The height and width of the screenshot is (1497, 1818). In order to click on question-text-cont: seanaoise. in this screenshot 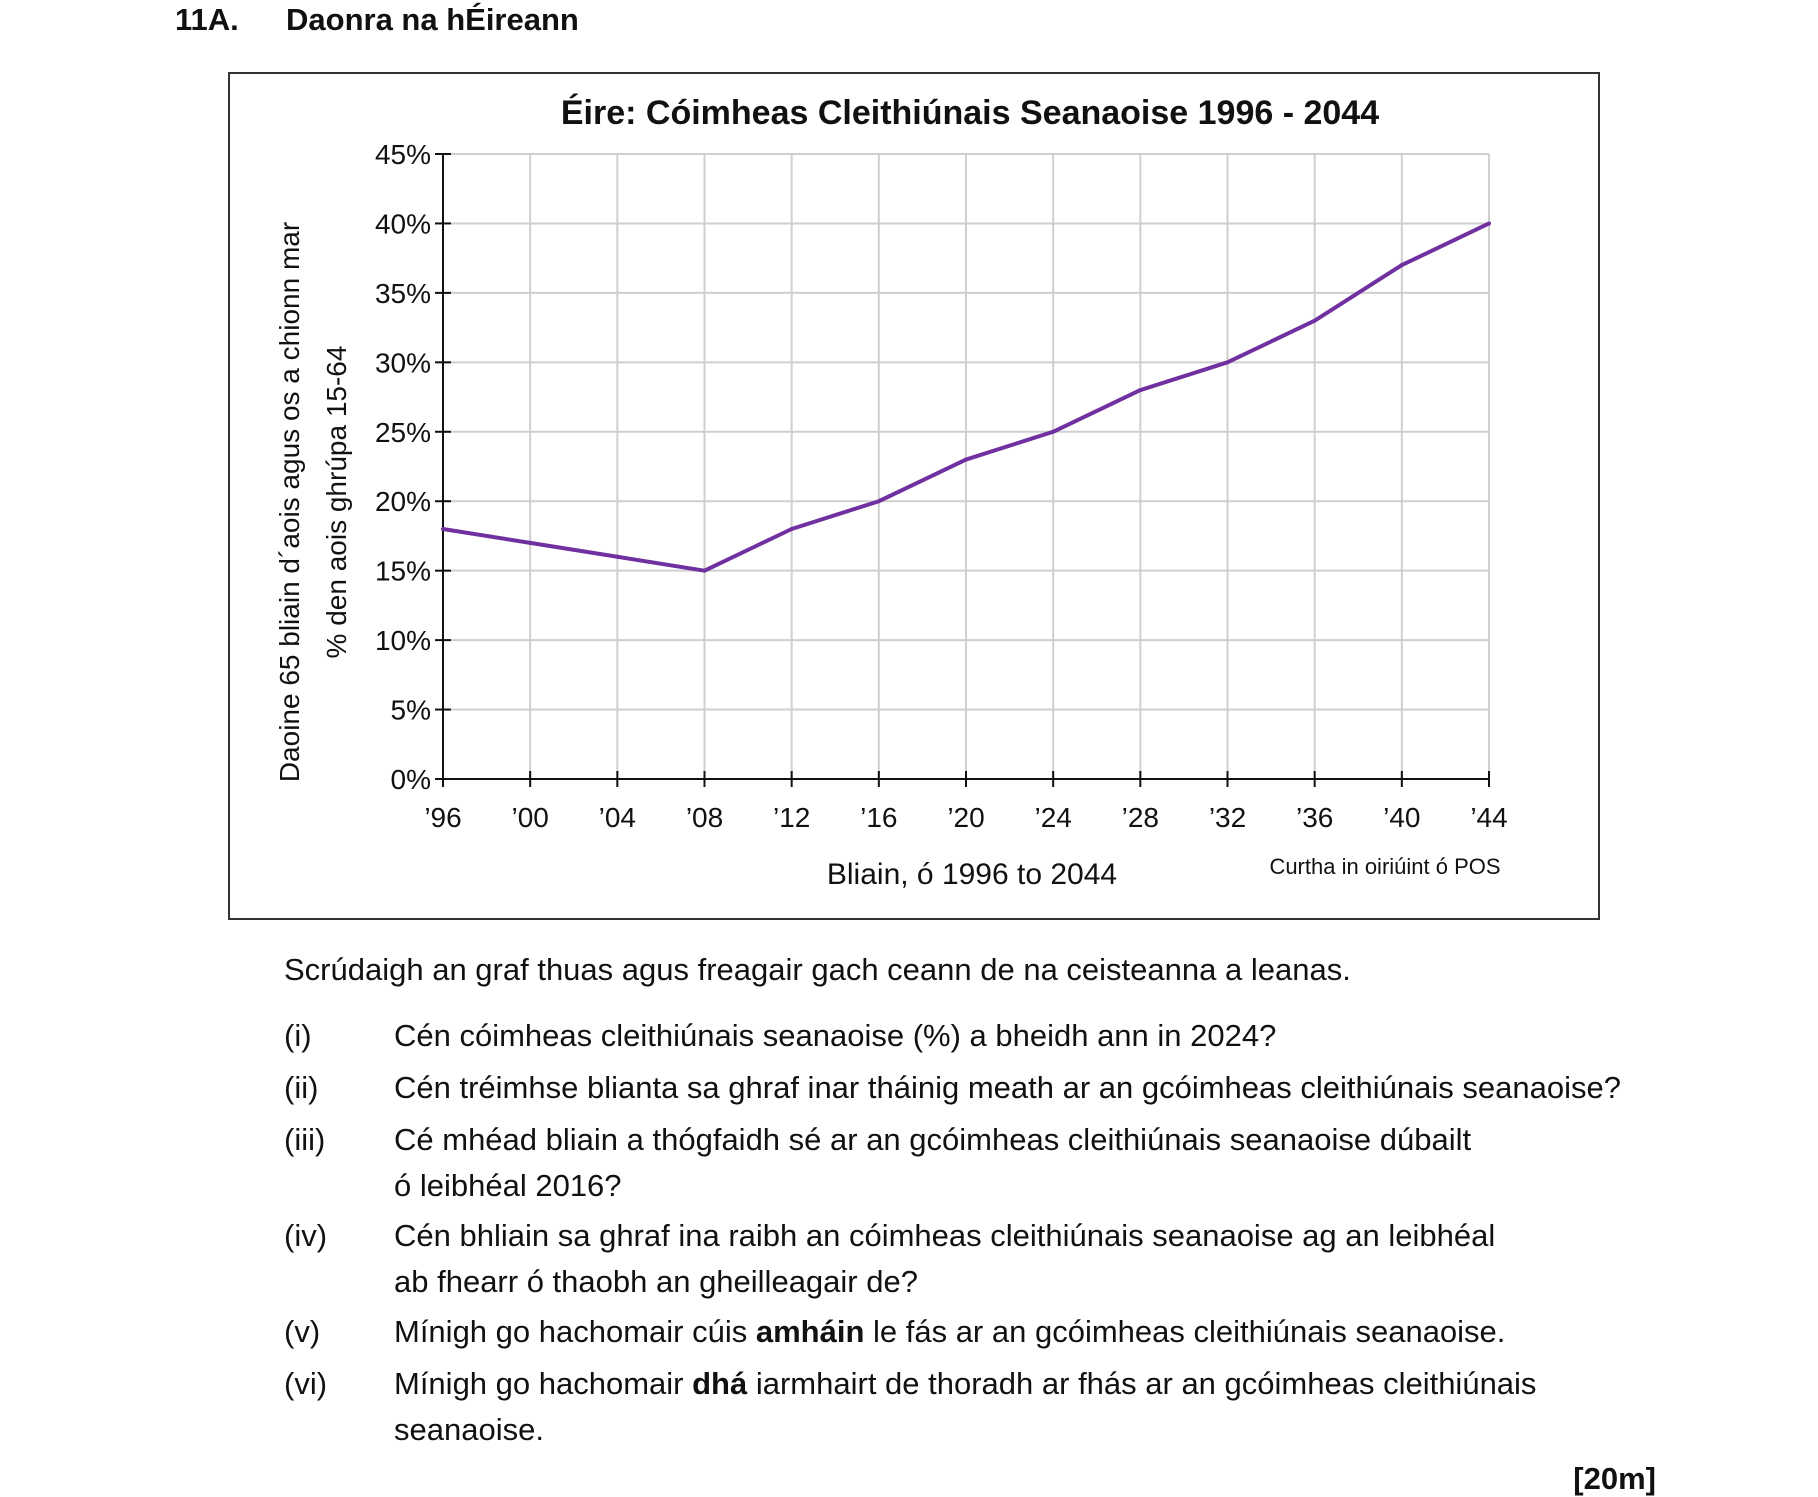, I will do `click(469, 1429)`.